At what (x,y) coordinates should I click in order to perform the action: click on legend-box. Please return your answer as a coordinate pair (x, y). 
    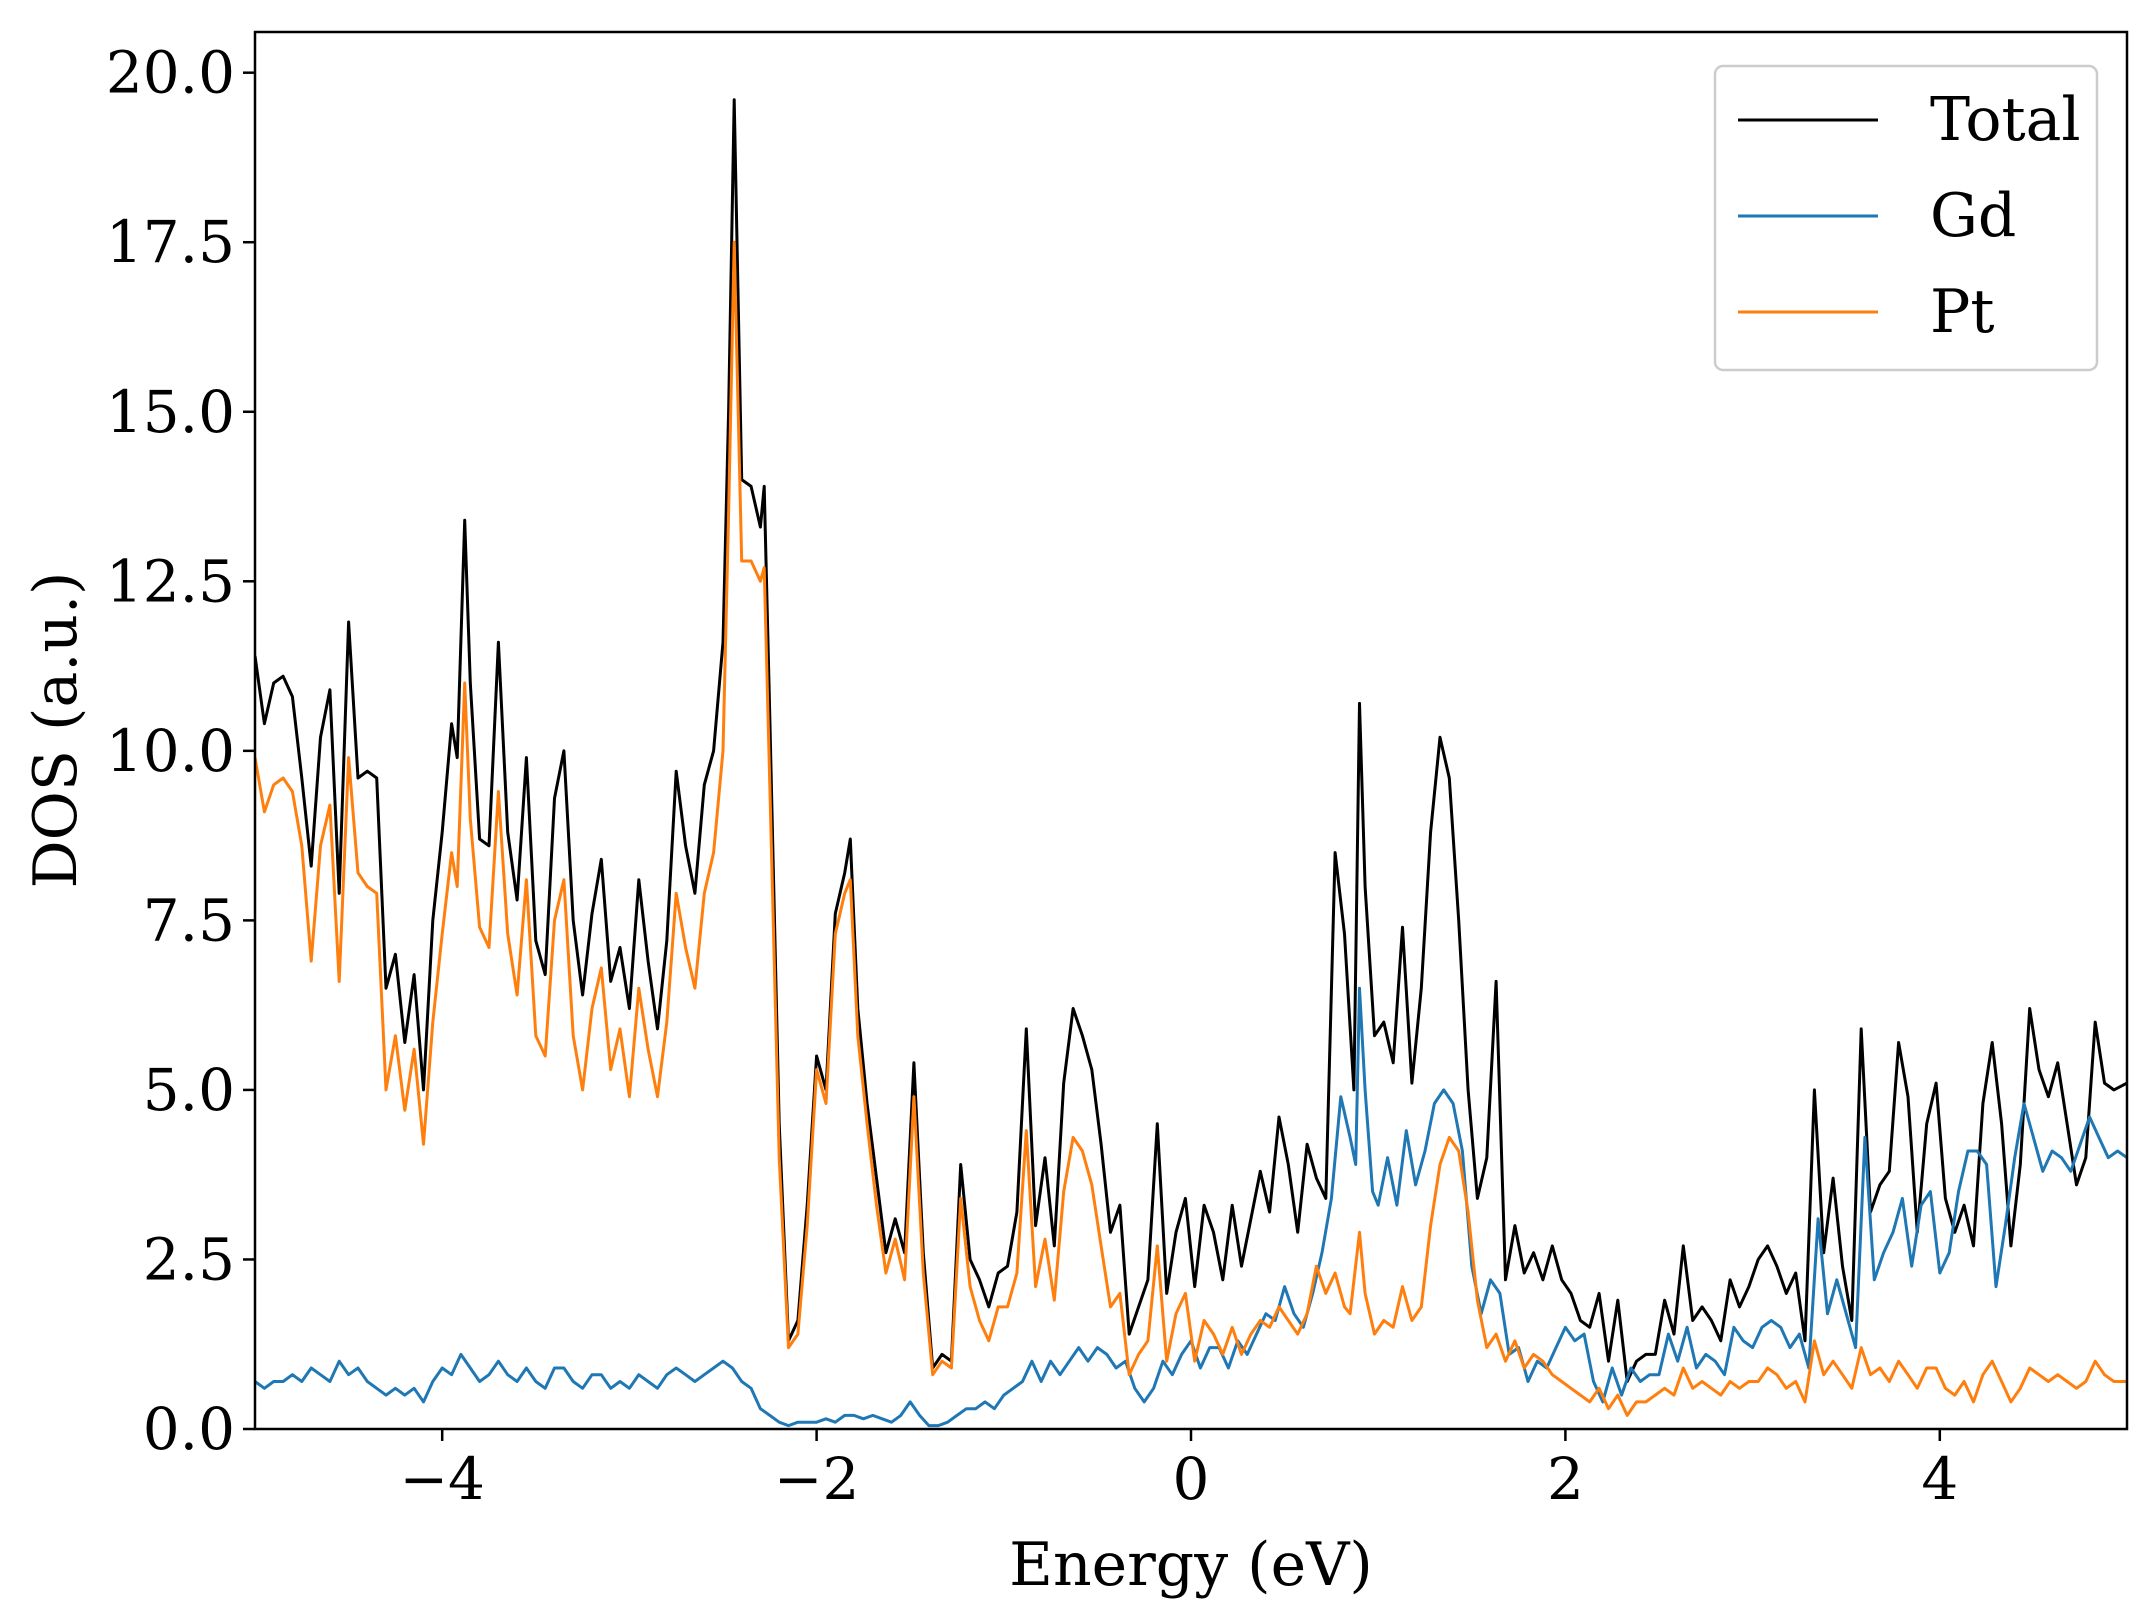
    Looking at the image, I should click on (1906, 218).